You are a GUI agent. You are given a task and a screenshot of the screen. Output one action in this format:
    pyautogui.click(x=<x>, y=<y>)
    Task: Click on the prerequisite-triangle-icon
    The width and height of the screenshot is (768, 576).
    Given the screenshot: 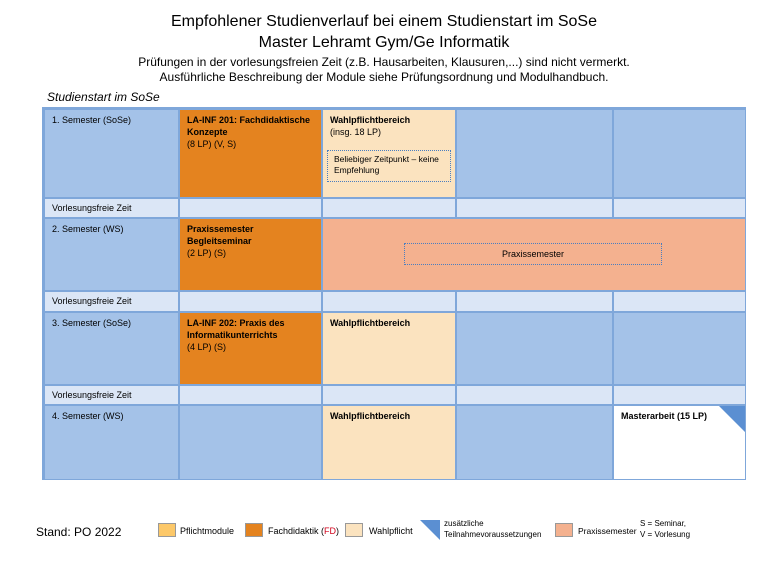 What is the action you would take?
    pyautogui.click(x=430, y=530)
    